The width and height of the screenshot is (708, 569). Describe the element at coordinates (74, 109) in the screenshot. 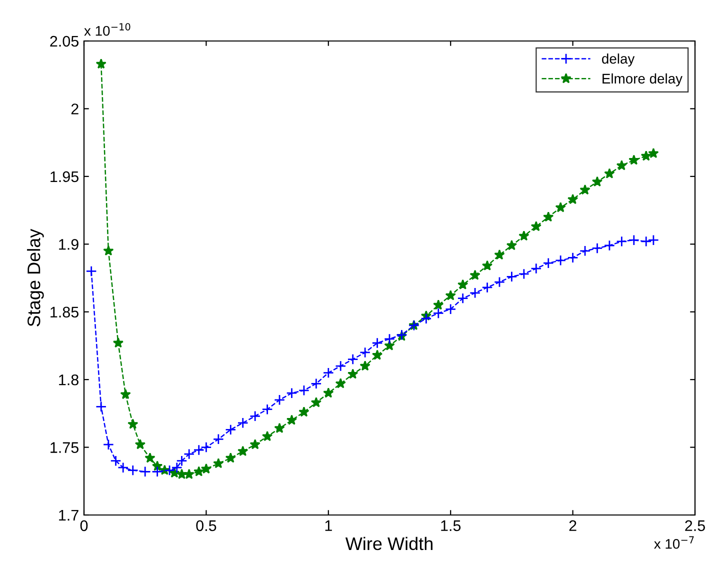

I see `y-tick-label: 2` at that location.